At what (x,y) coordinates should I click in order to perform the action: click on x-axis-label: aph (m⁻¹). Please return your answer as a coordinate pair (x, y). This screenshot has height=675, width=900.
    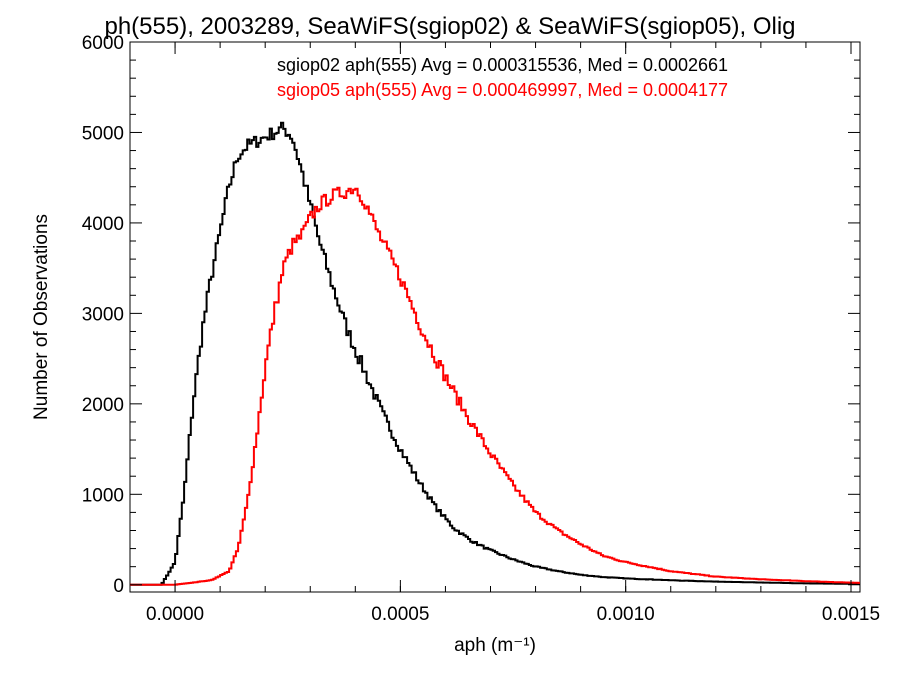
    Looking at the image, I should click on (495, 645).